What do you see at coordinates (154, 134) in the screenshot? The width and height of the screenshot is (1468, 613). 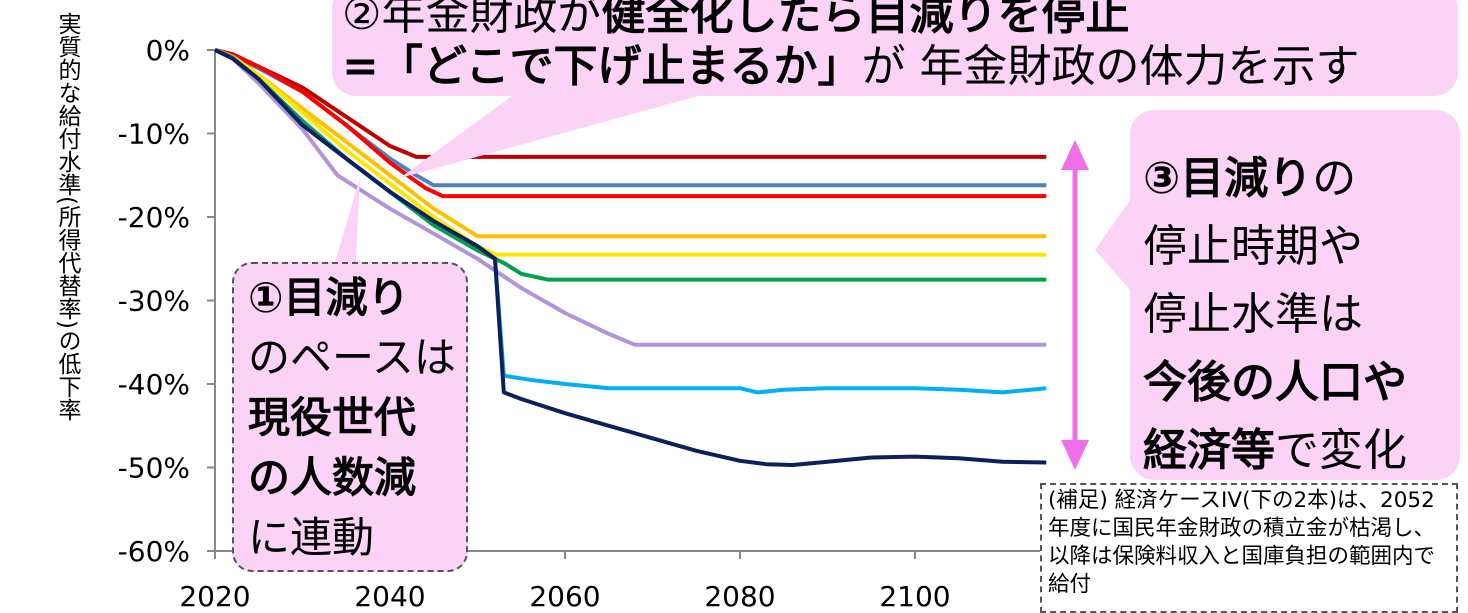 I see `y-tick-label: -10%` at bounding box center [154, 134].